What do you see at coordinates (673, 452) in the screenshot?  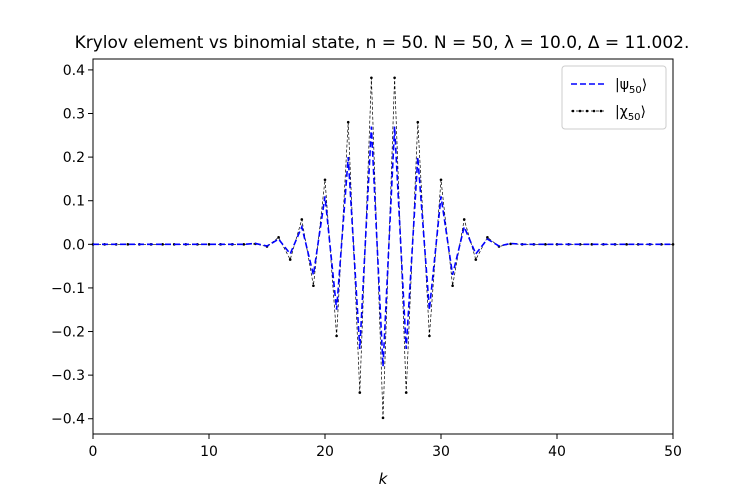 I see `x-tick-label: 50` at bounding box center [673, 452].